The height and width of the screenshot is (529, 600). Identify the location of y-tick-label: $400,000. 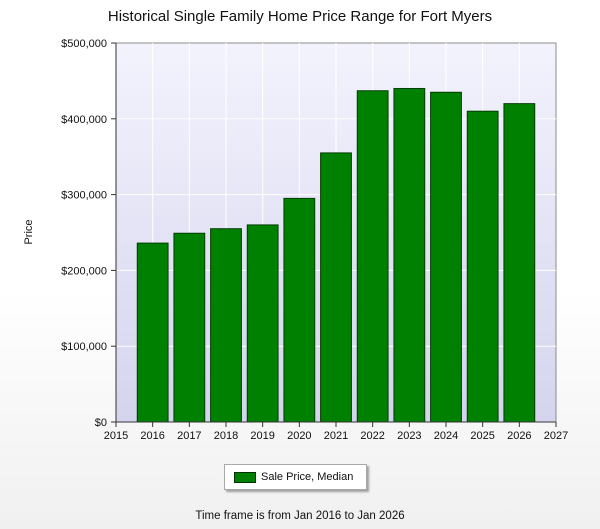
(84, 120).